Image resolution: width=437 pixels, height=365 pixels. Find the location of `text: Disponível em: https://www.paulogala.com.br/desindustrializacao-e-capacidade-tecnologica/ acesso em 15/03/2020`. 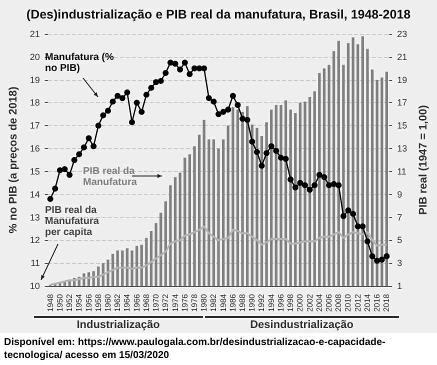

text: Disponível em: https://www.paulogala.com.br/desindustrializacao-e-capacidade-tecnologica/ acesso em 15/03/2020 is located at coordinates (194, 349).